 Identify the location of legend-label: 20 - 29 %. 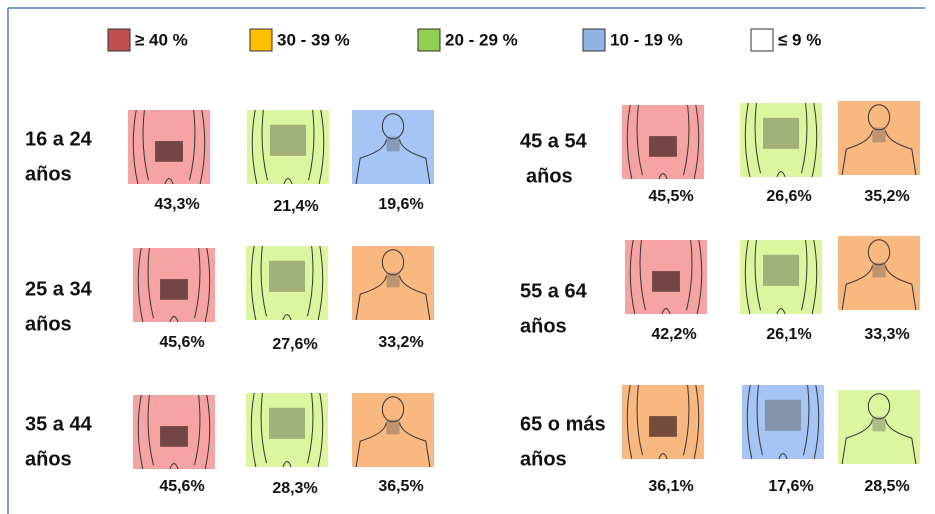
(481, 39).